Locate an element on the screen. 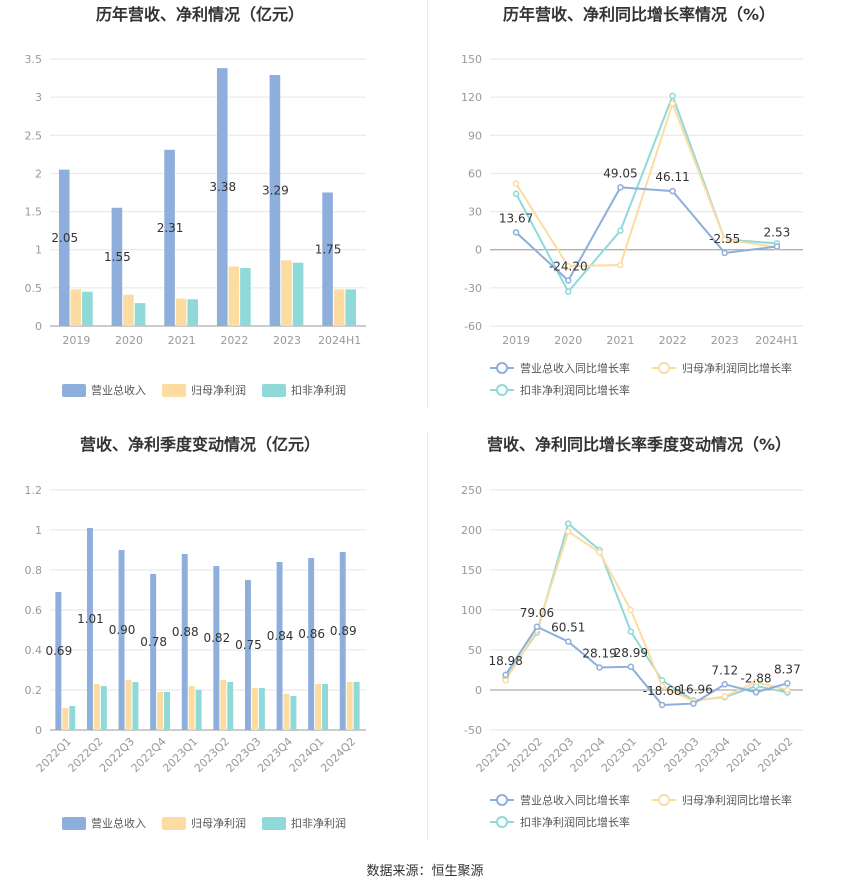 The image size is (850, 891). chart-4-y-tick-label: 100 is located at coordinates (471, 610).